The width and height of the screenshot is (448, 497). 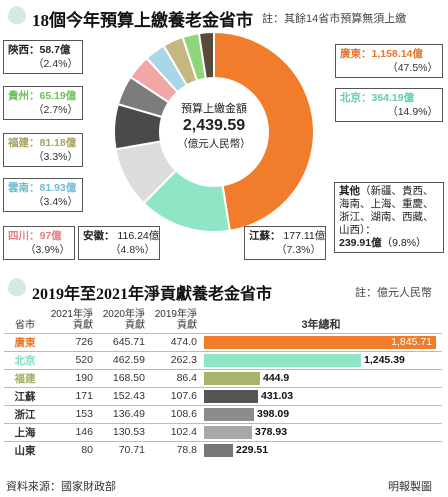 I want to click on province-cell: 上海, so click(x=25, y=432).